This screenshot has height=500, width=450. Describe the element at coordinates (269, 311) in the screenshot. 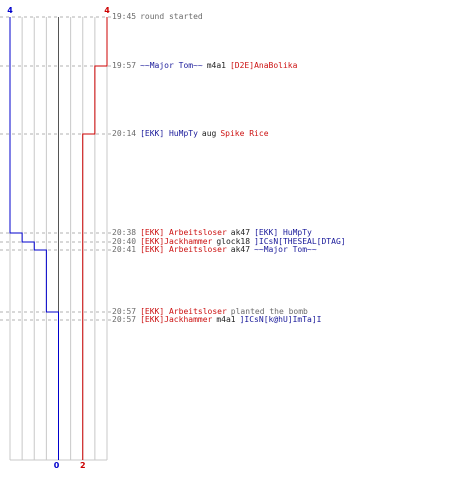

I see `event-part: planted the bomb` at that location.